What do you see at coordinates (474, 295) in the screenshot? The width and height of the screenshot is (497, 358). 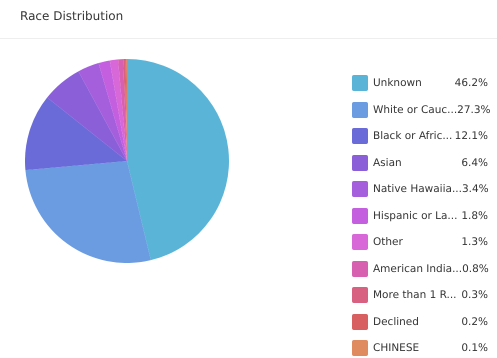 I see `data-label: 0.3%` at bounding box center [474, 295].